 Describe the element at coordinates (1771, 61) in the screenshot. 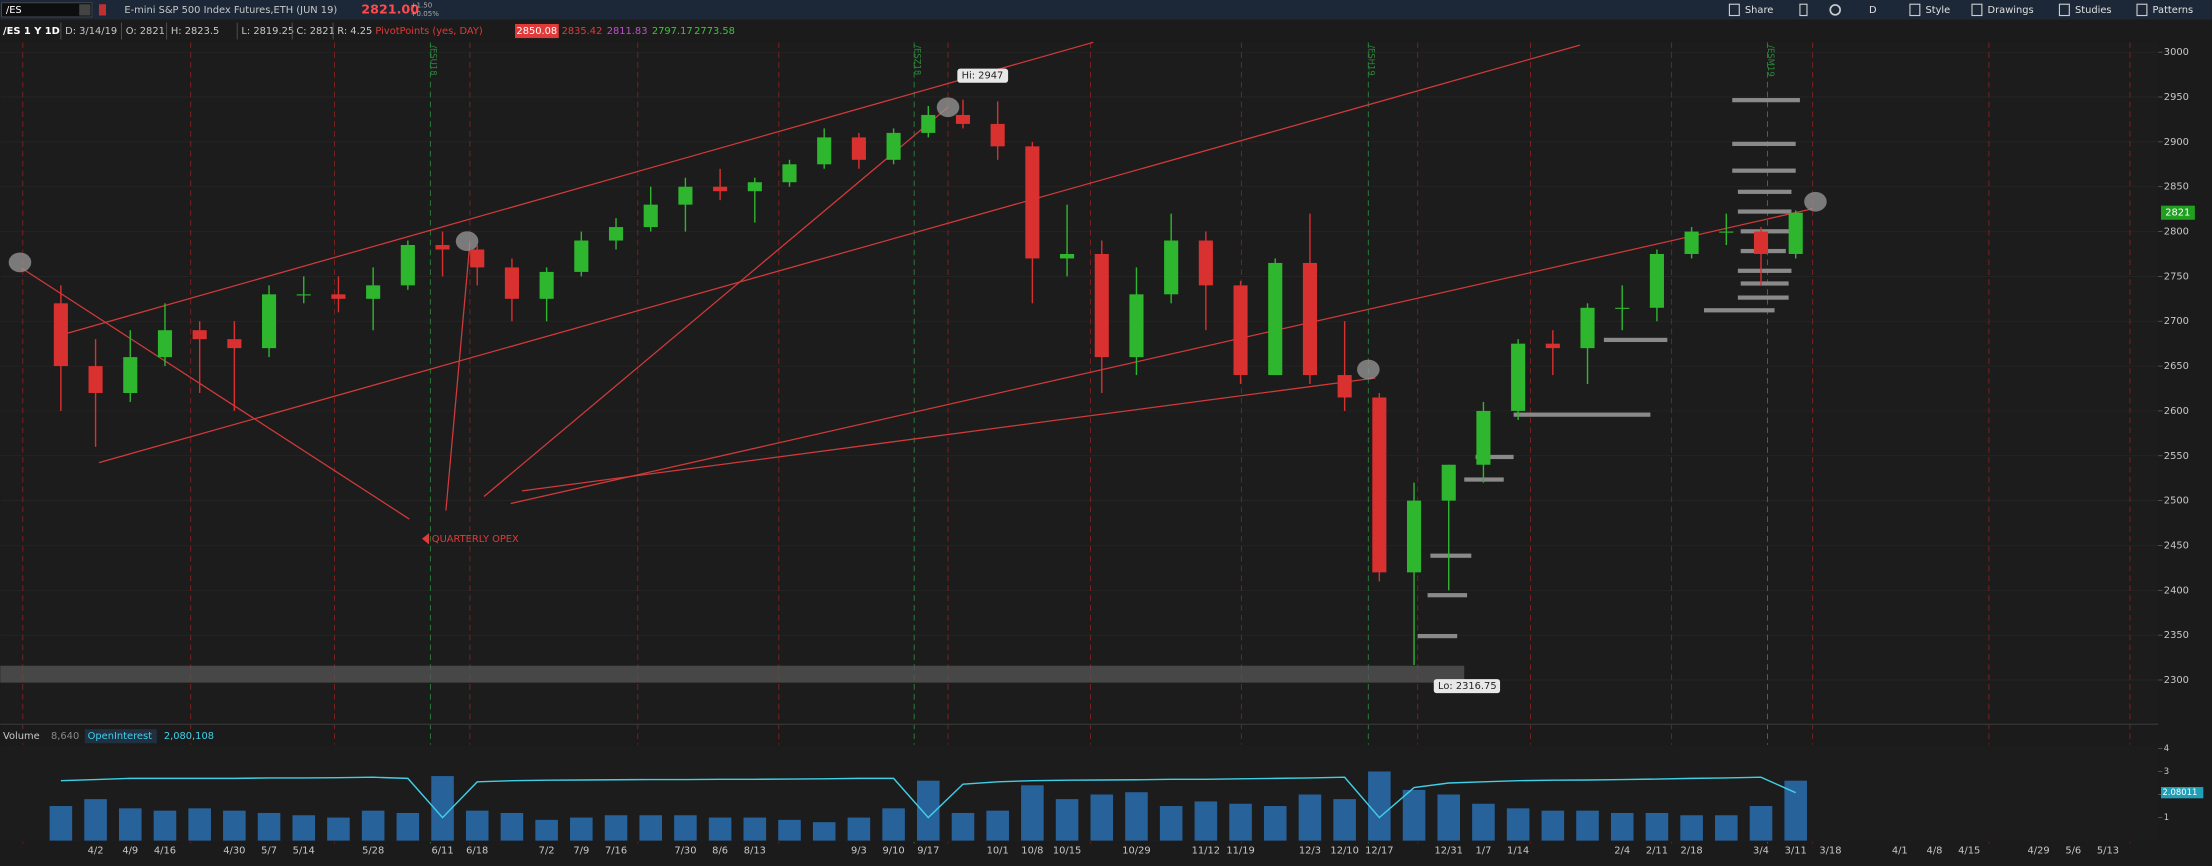

I see `contract-label: /ESM19` at that location.